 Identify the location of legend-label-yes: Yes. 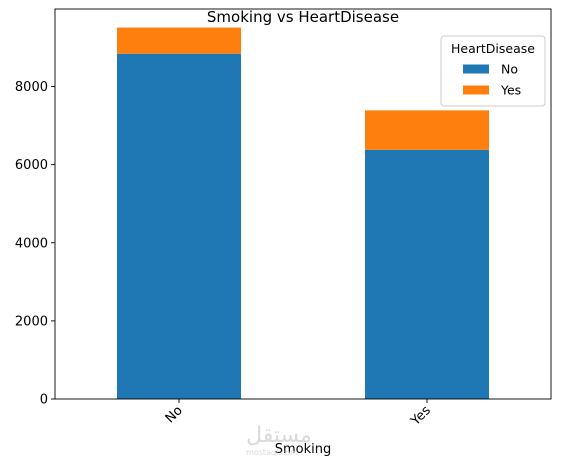
(510, 90).